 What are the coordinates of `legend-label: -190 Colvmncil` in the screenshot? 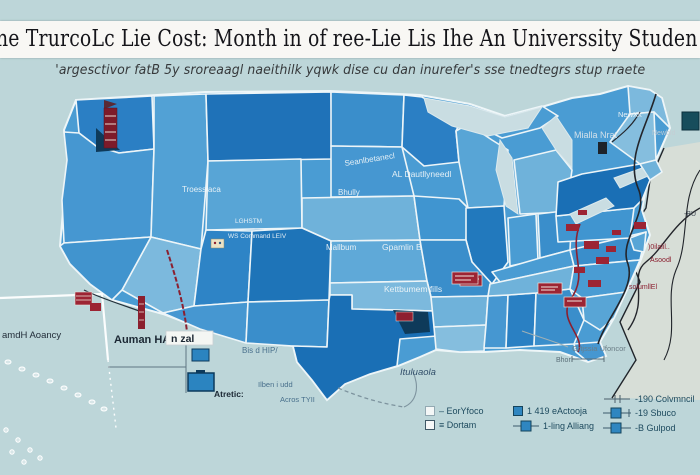 It's located at (665, 399).